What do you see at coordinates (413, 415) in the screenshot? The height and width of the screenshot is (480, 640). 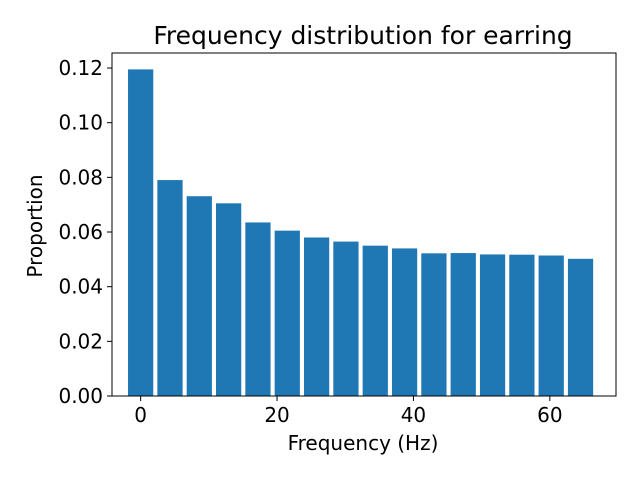 I see `x-tick-label: 40` at bounding box center [413, 415].